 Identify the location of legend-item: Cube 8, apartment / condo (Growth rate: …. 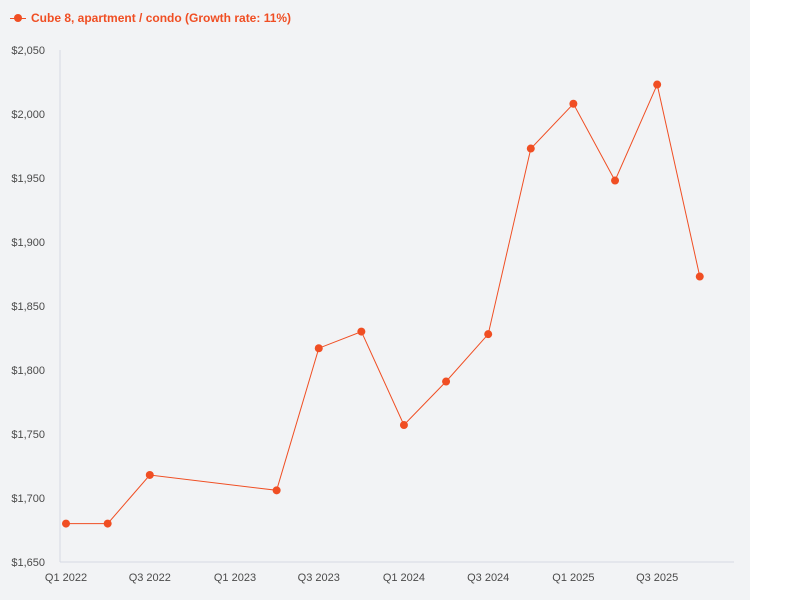
(150, 18).